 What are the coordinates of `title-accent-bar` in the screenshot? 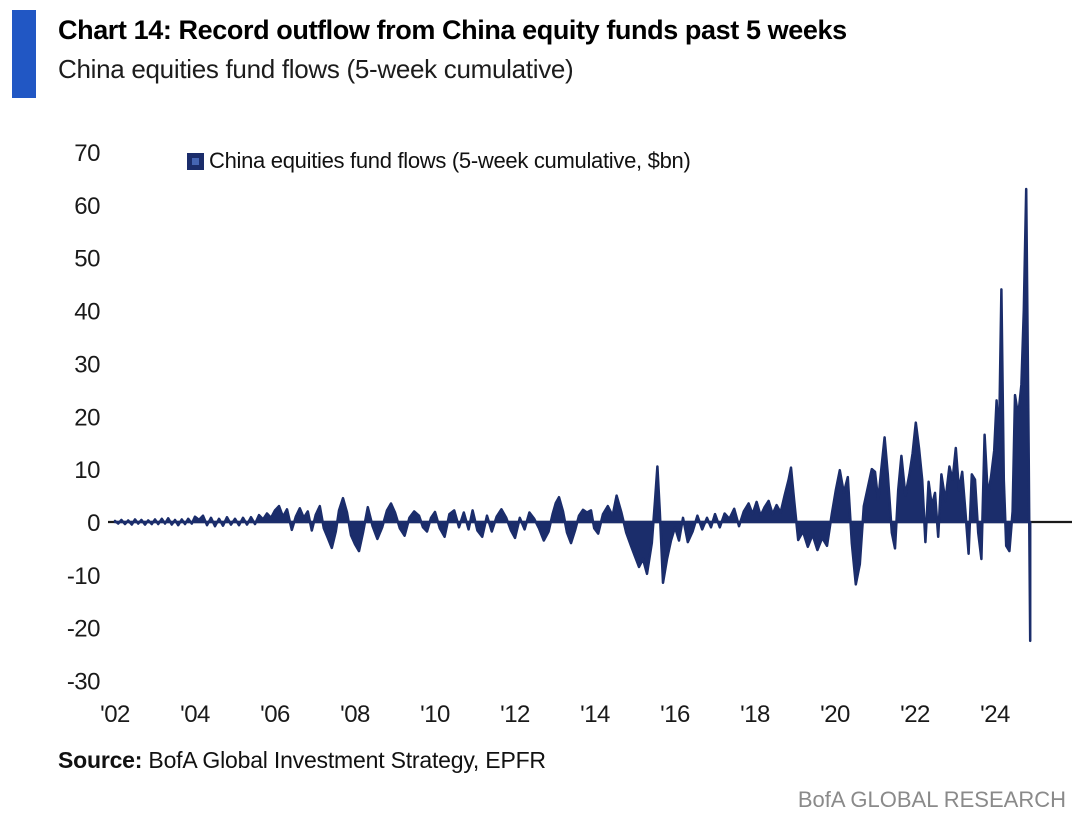 It's located at (24, 54).